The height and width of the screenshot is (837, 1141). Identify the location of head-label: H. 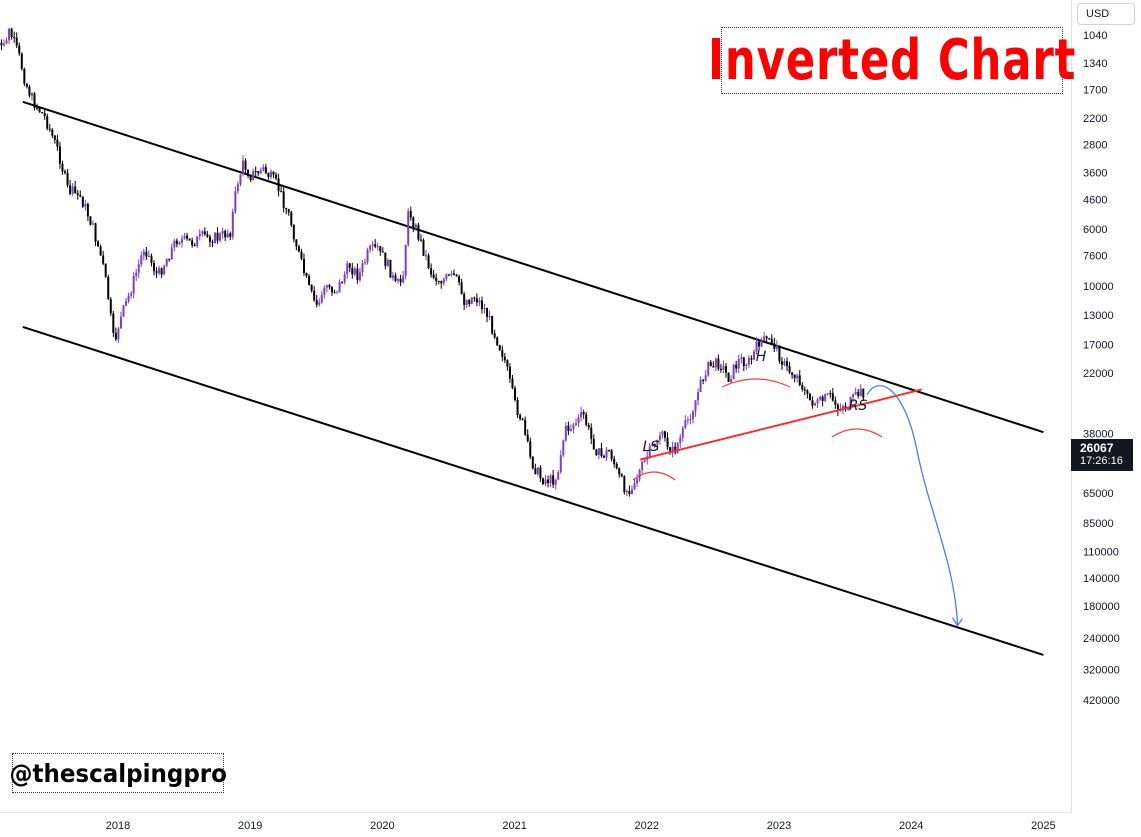
(761, 357).